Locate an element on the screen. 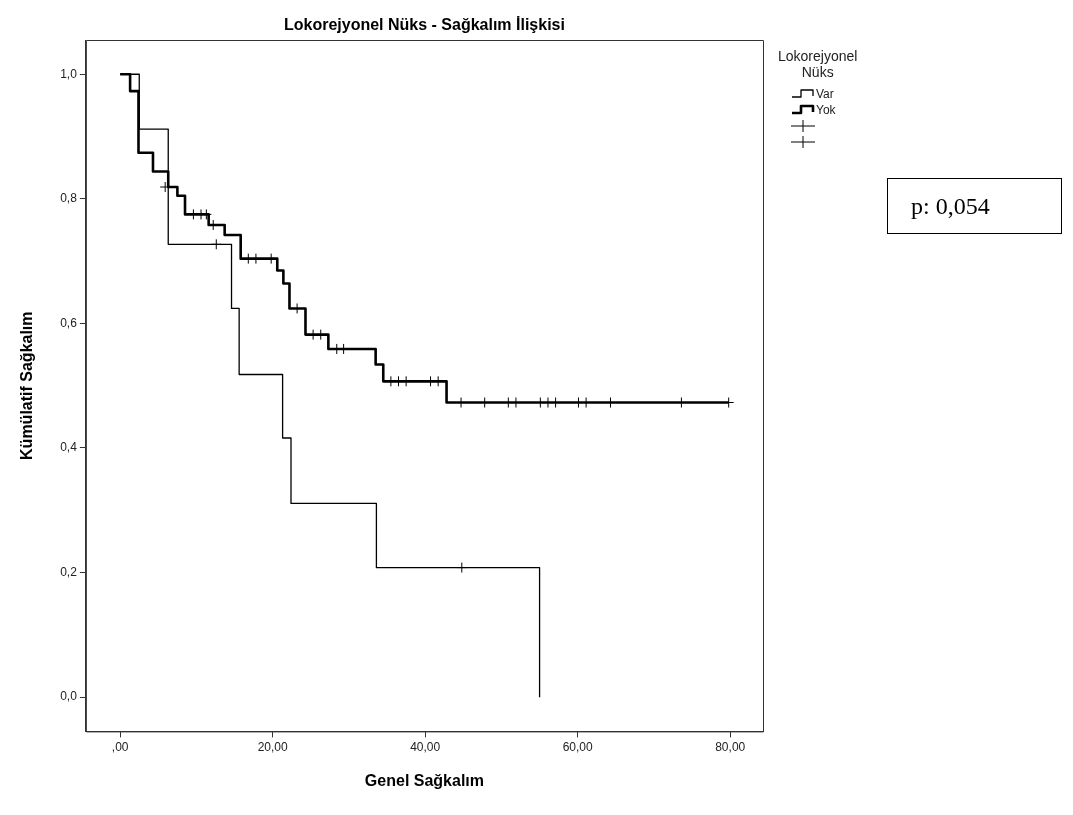 The image size is (1073, 815). x-tick-label: 40,00 is located at coordinates (425, 746).